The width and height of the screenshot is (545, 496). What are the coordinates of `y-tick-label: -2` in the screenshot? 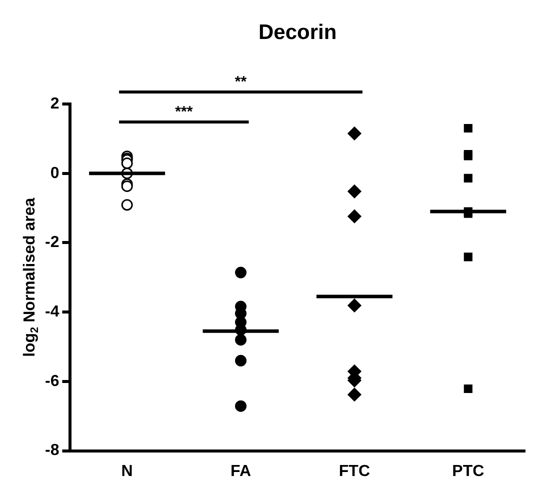 It's located at (52, 243).